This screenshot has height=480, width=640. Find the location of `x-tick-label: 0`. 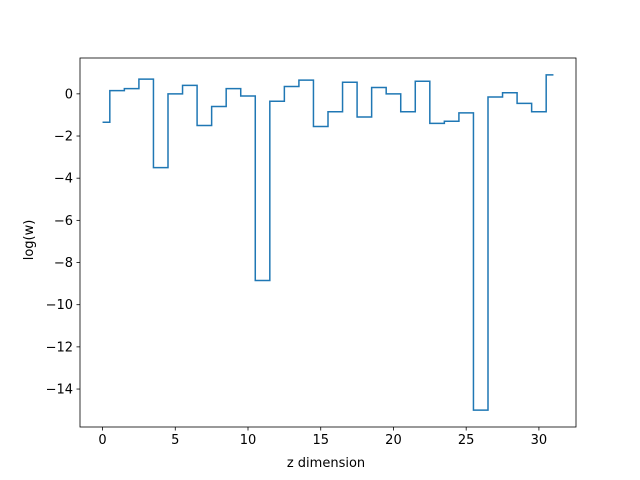

x-tick-label: 0 is located at coordinates (102, 440).